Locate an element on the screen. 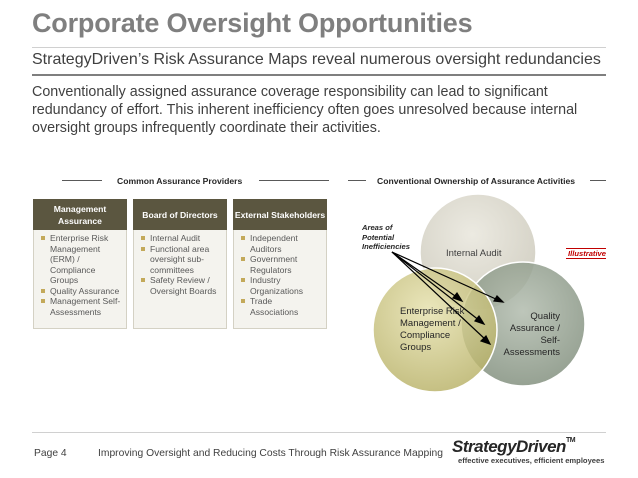  list-item: Quality Assurance is located at coordinates (81, 291).